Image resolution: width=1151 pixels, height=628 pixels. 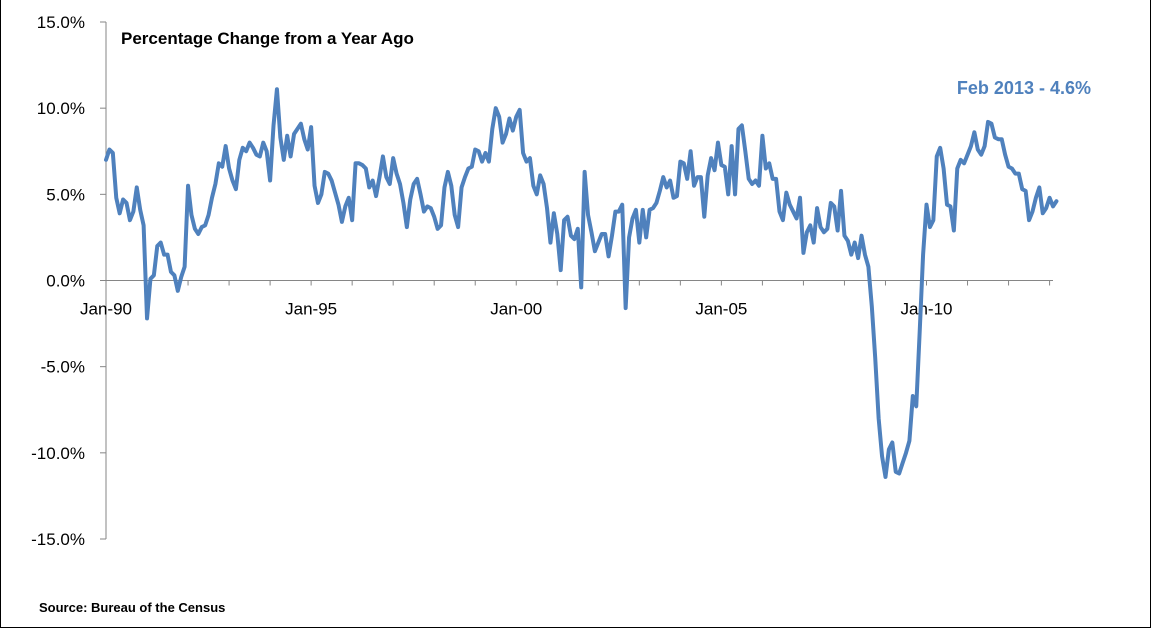 I want to click on last-value-annotation: Feb 2013 - 4.6%, so click(x=1024, y=88).